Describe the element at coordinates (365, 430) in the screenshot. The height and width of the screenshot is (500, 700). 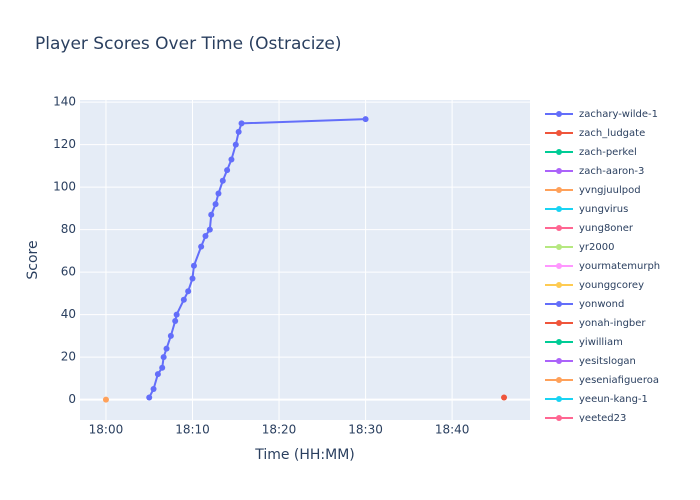
I see `x-tick-label: 18:30` at that location.